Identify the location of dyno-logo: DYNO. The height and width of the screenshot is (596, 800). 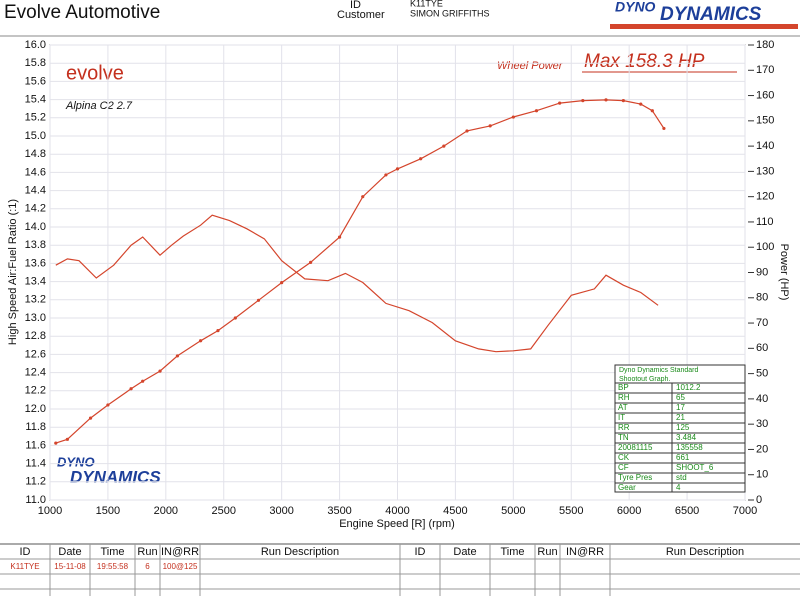
(76, 461).